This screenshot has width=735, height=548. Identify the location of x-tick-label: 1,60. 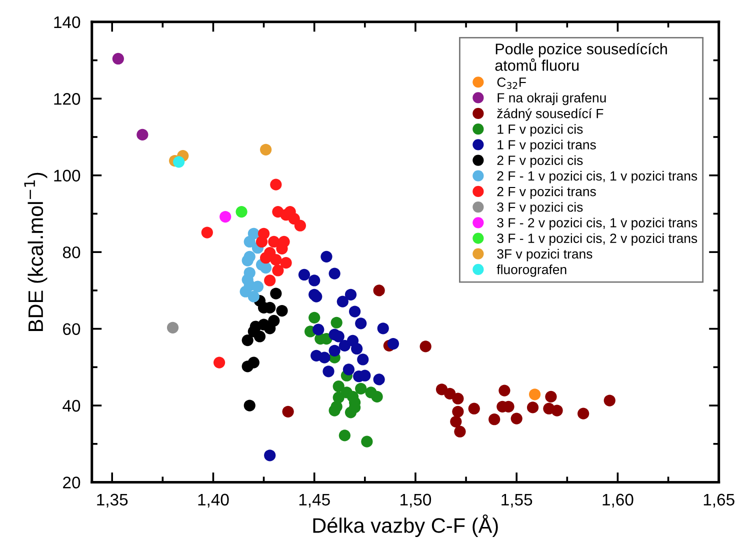
(618, 501).